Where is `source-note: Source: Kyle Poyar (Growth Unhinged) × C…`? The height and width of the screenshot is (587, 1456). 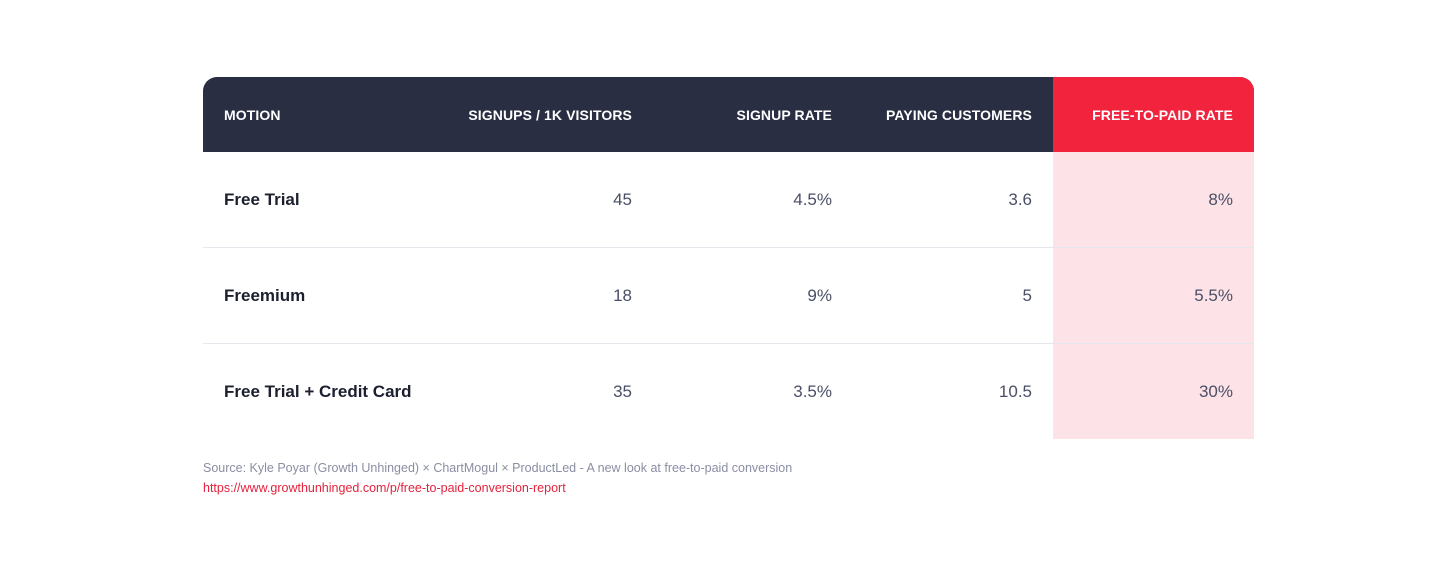 source-note: Source: Kyle Poyar (Growth Unhinged) × C… is located at coordinates (497, 478).